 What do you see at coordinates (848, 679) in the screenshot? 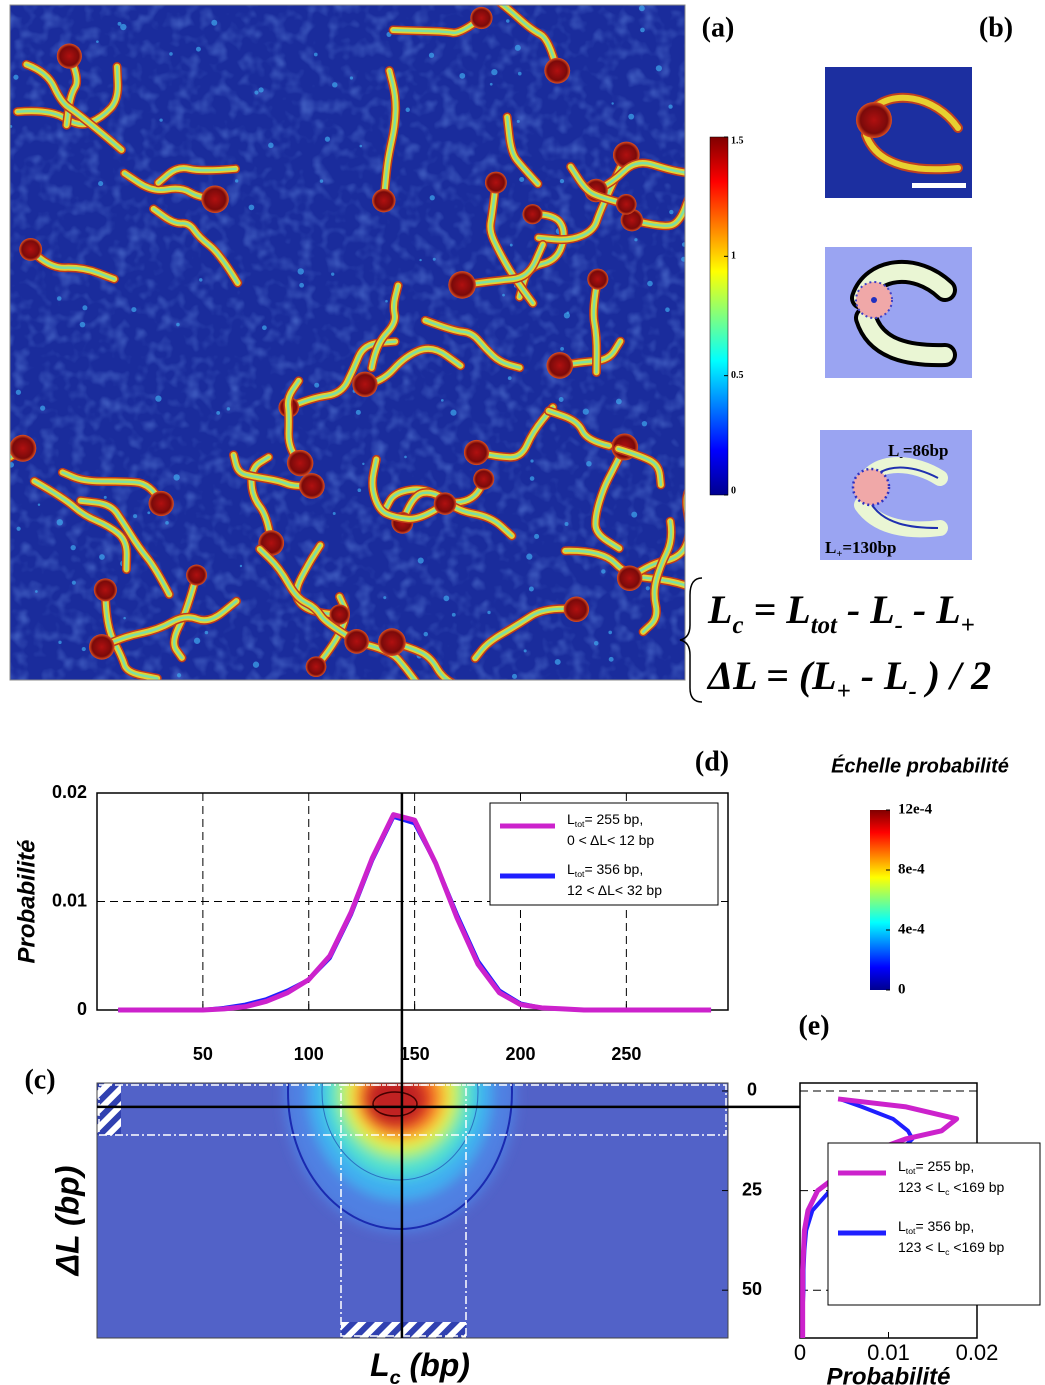
I see `equation: ΔL = (L+ - L- ) / 2` at bounding box center [848, 679].